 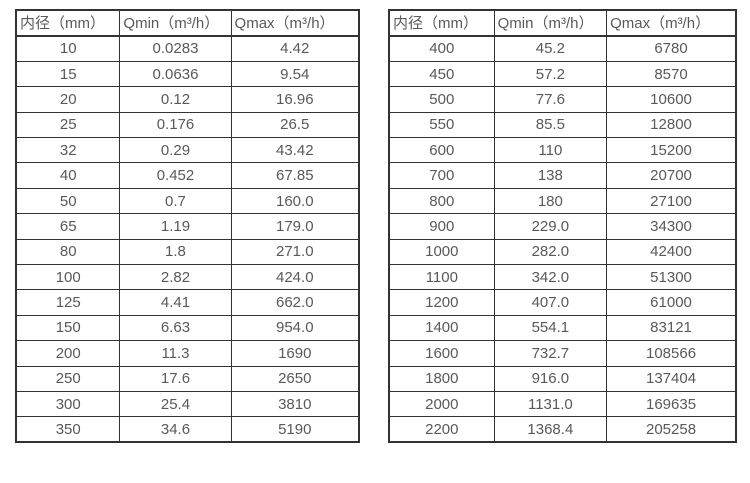 I want to click on table-row: 100 2.82 424.0, so click(x=187, y=277).